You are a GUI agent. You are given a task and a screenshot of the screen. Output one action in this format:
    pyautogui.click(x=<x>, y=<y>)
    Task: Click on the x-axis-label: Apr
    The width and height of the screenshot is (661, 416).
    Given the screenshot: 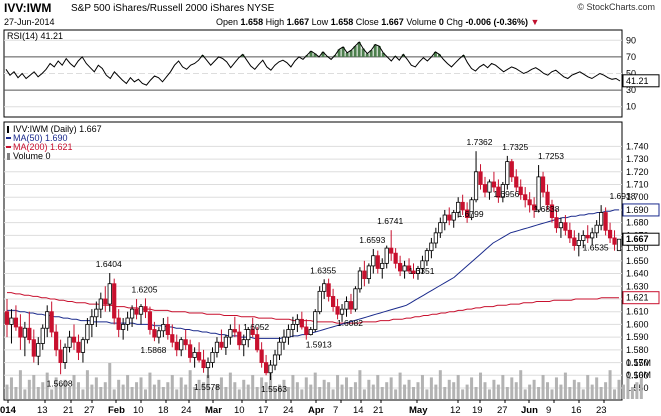 What is the action you would take?
    pyautogui.click(x=316, y=410)
    